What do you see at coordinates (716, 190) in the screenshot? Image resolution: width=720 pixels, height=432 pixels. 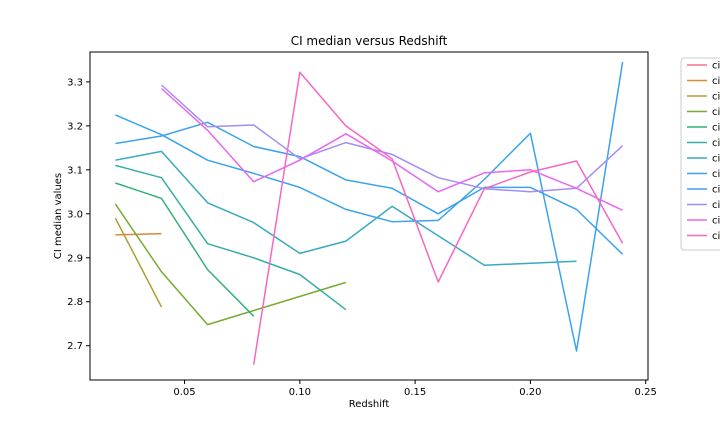 I see `legend-label-8: ci` at bounding box center [716, 190].